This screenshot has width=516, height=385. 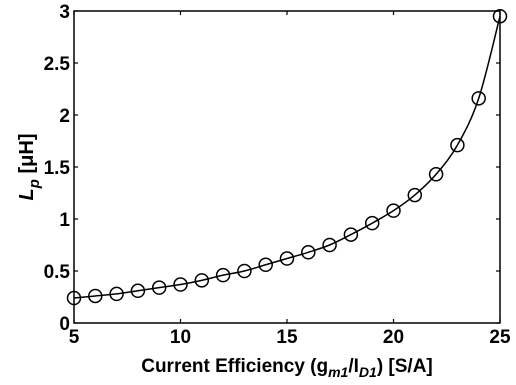 What do you see at coordinates (500, 337) in the screenshot?
I see `x-tick-label: 25` at bounding box center [500, 337].